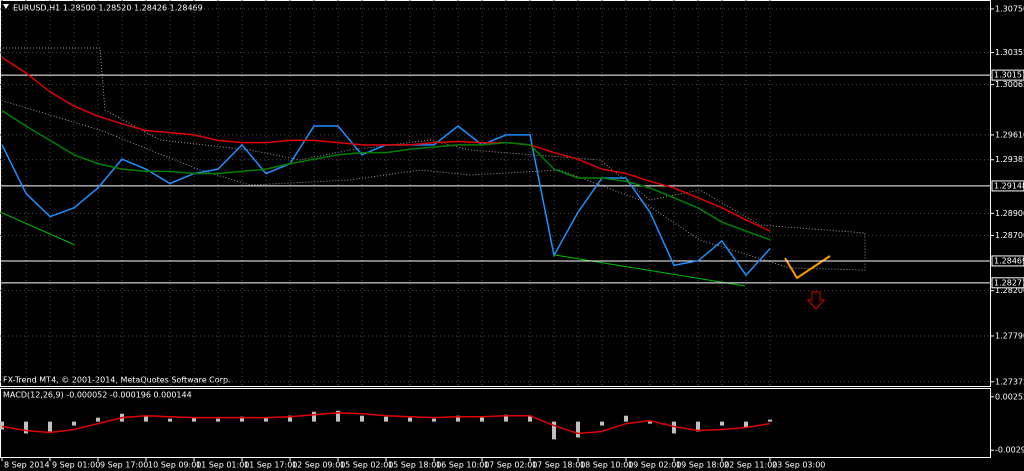 Image resolution: width=1024 pixels, height=471 pixels. I want to click on y-tick-label: 0.00252, so click(1009, 396).